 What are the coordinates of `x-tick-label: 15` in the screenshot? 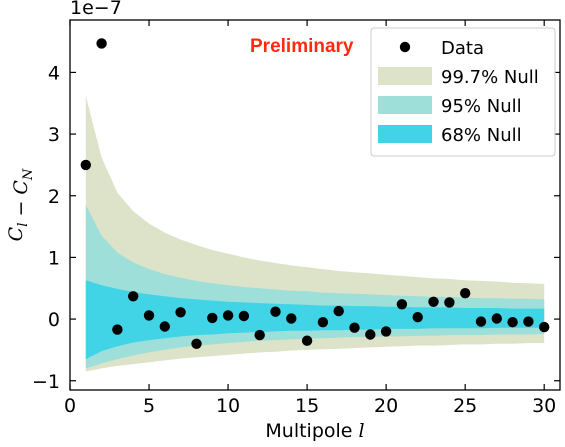 It's located at (307, 406).